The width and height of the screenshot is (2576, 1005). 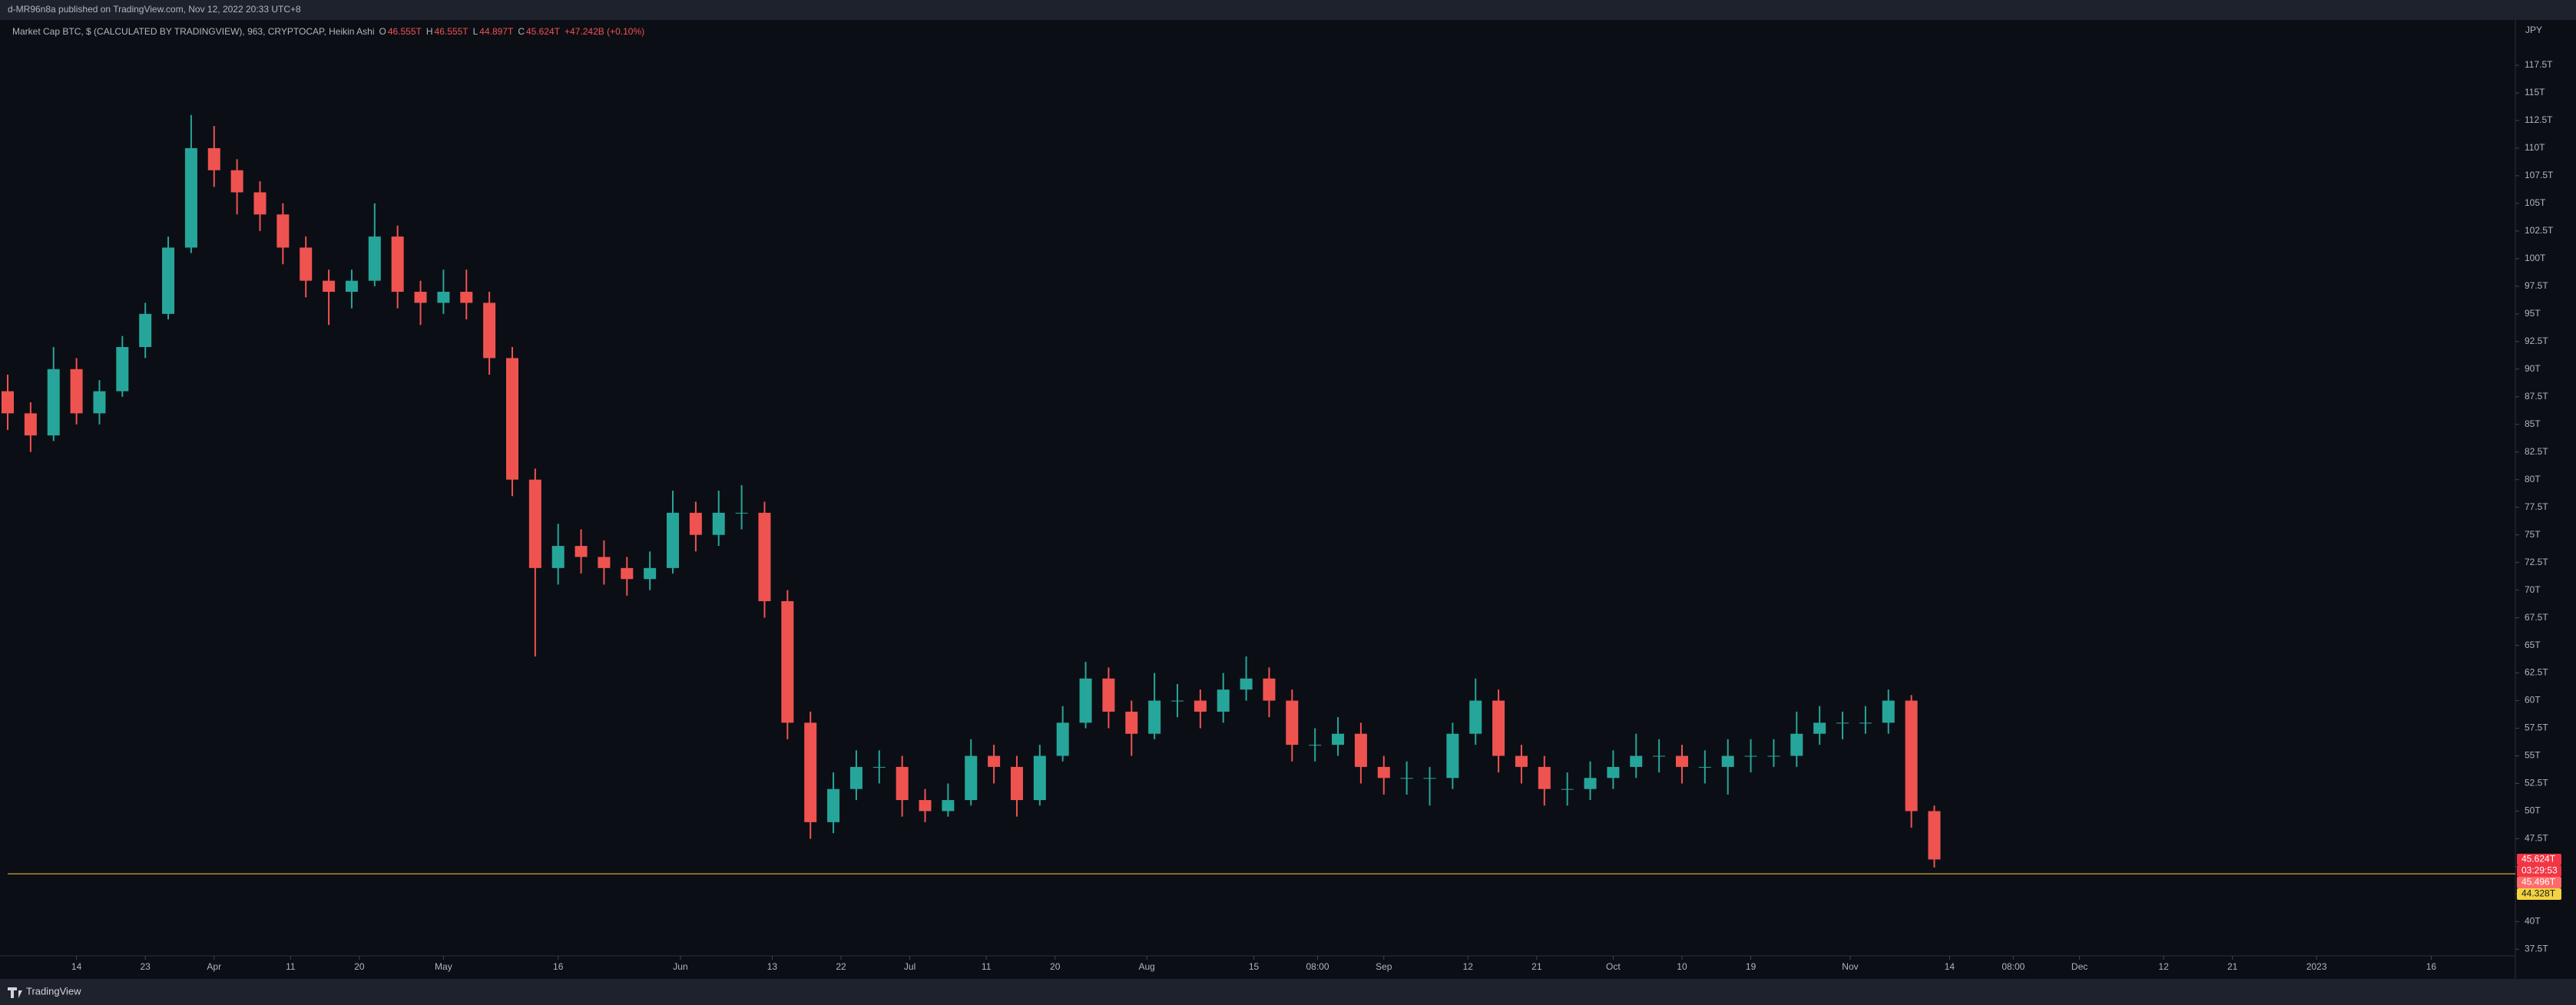 I want to click on legend-text: 45.624T, so click(x=543, y=31).